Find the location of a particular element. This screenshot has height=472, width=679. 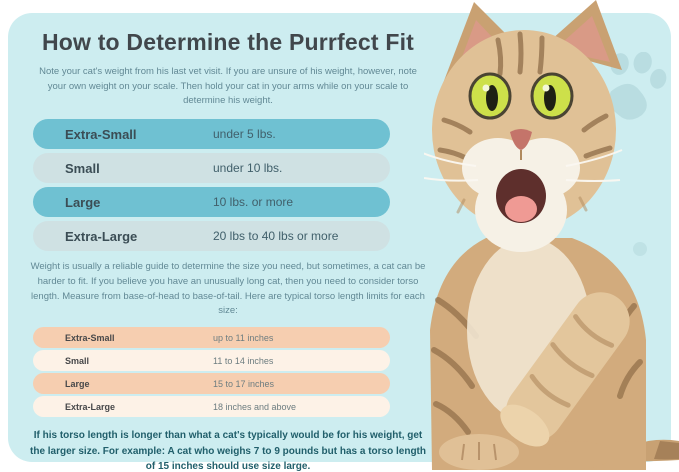

size-limit: up to 11 inches is located at coordinates (243, 337).